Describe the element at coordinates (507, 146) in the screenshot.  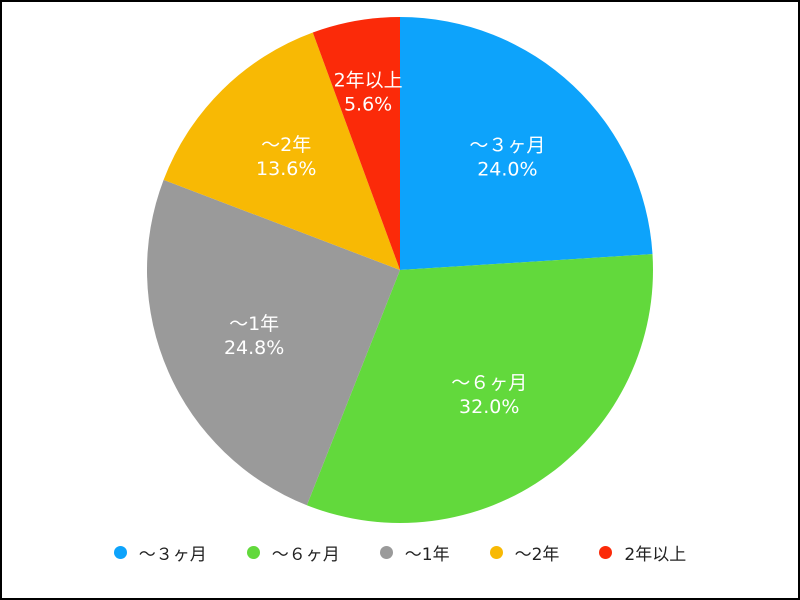
I see `slice-label-3-months: ～３ヶ月` at that location.